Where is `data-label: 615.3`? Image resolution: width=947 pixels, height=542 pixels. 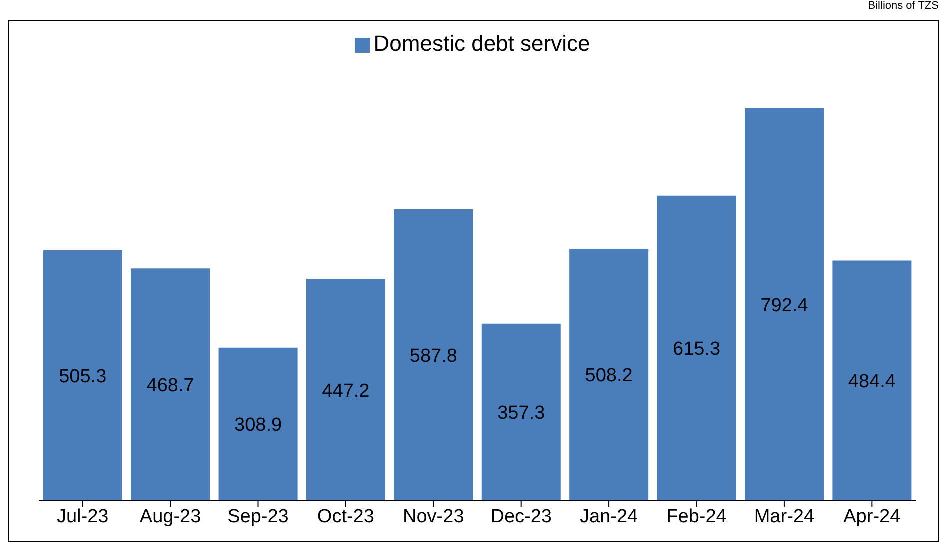 data-label: 615.3 is located at coordinates (697, 349).